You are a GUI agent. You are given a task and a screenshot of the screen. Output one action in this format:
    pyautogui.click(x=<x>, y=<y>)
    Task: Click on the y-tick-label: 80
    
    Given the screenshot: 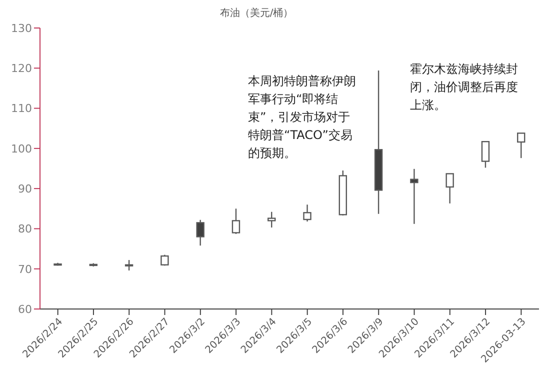 What is the action you would take?
    pyautogui.click(x=25, y=229)
    